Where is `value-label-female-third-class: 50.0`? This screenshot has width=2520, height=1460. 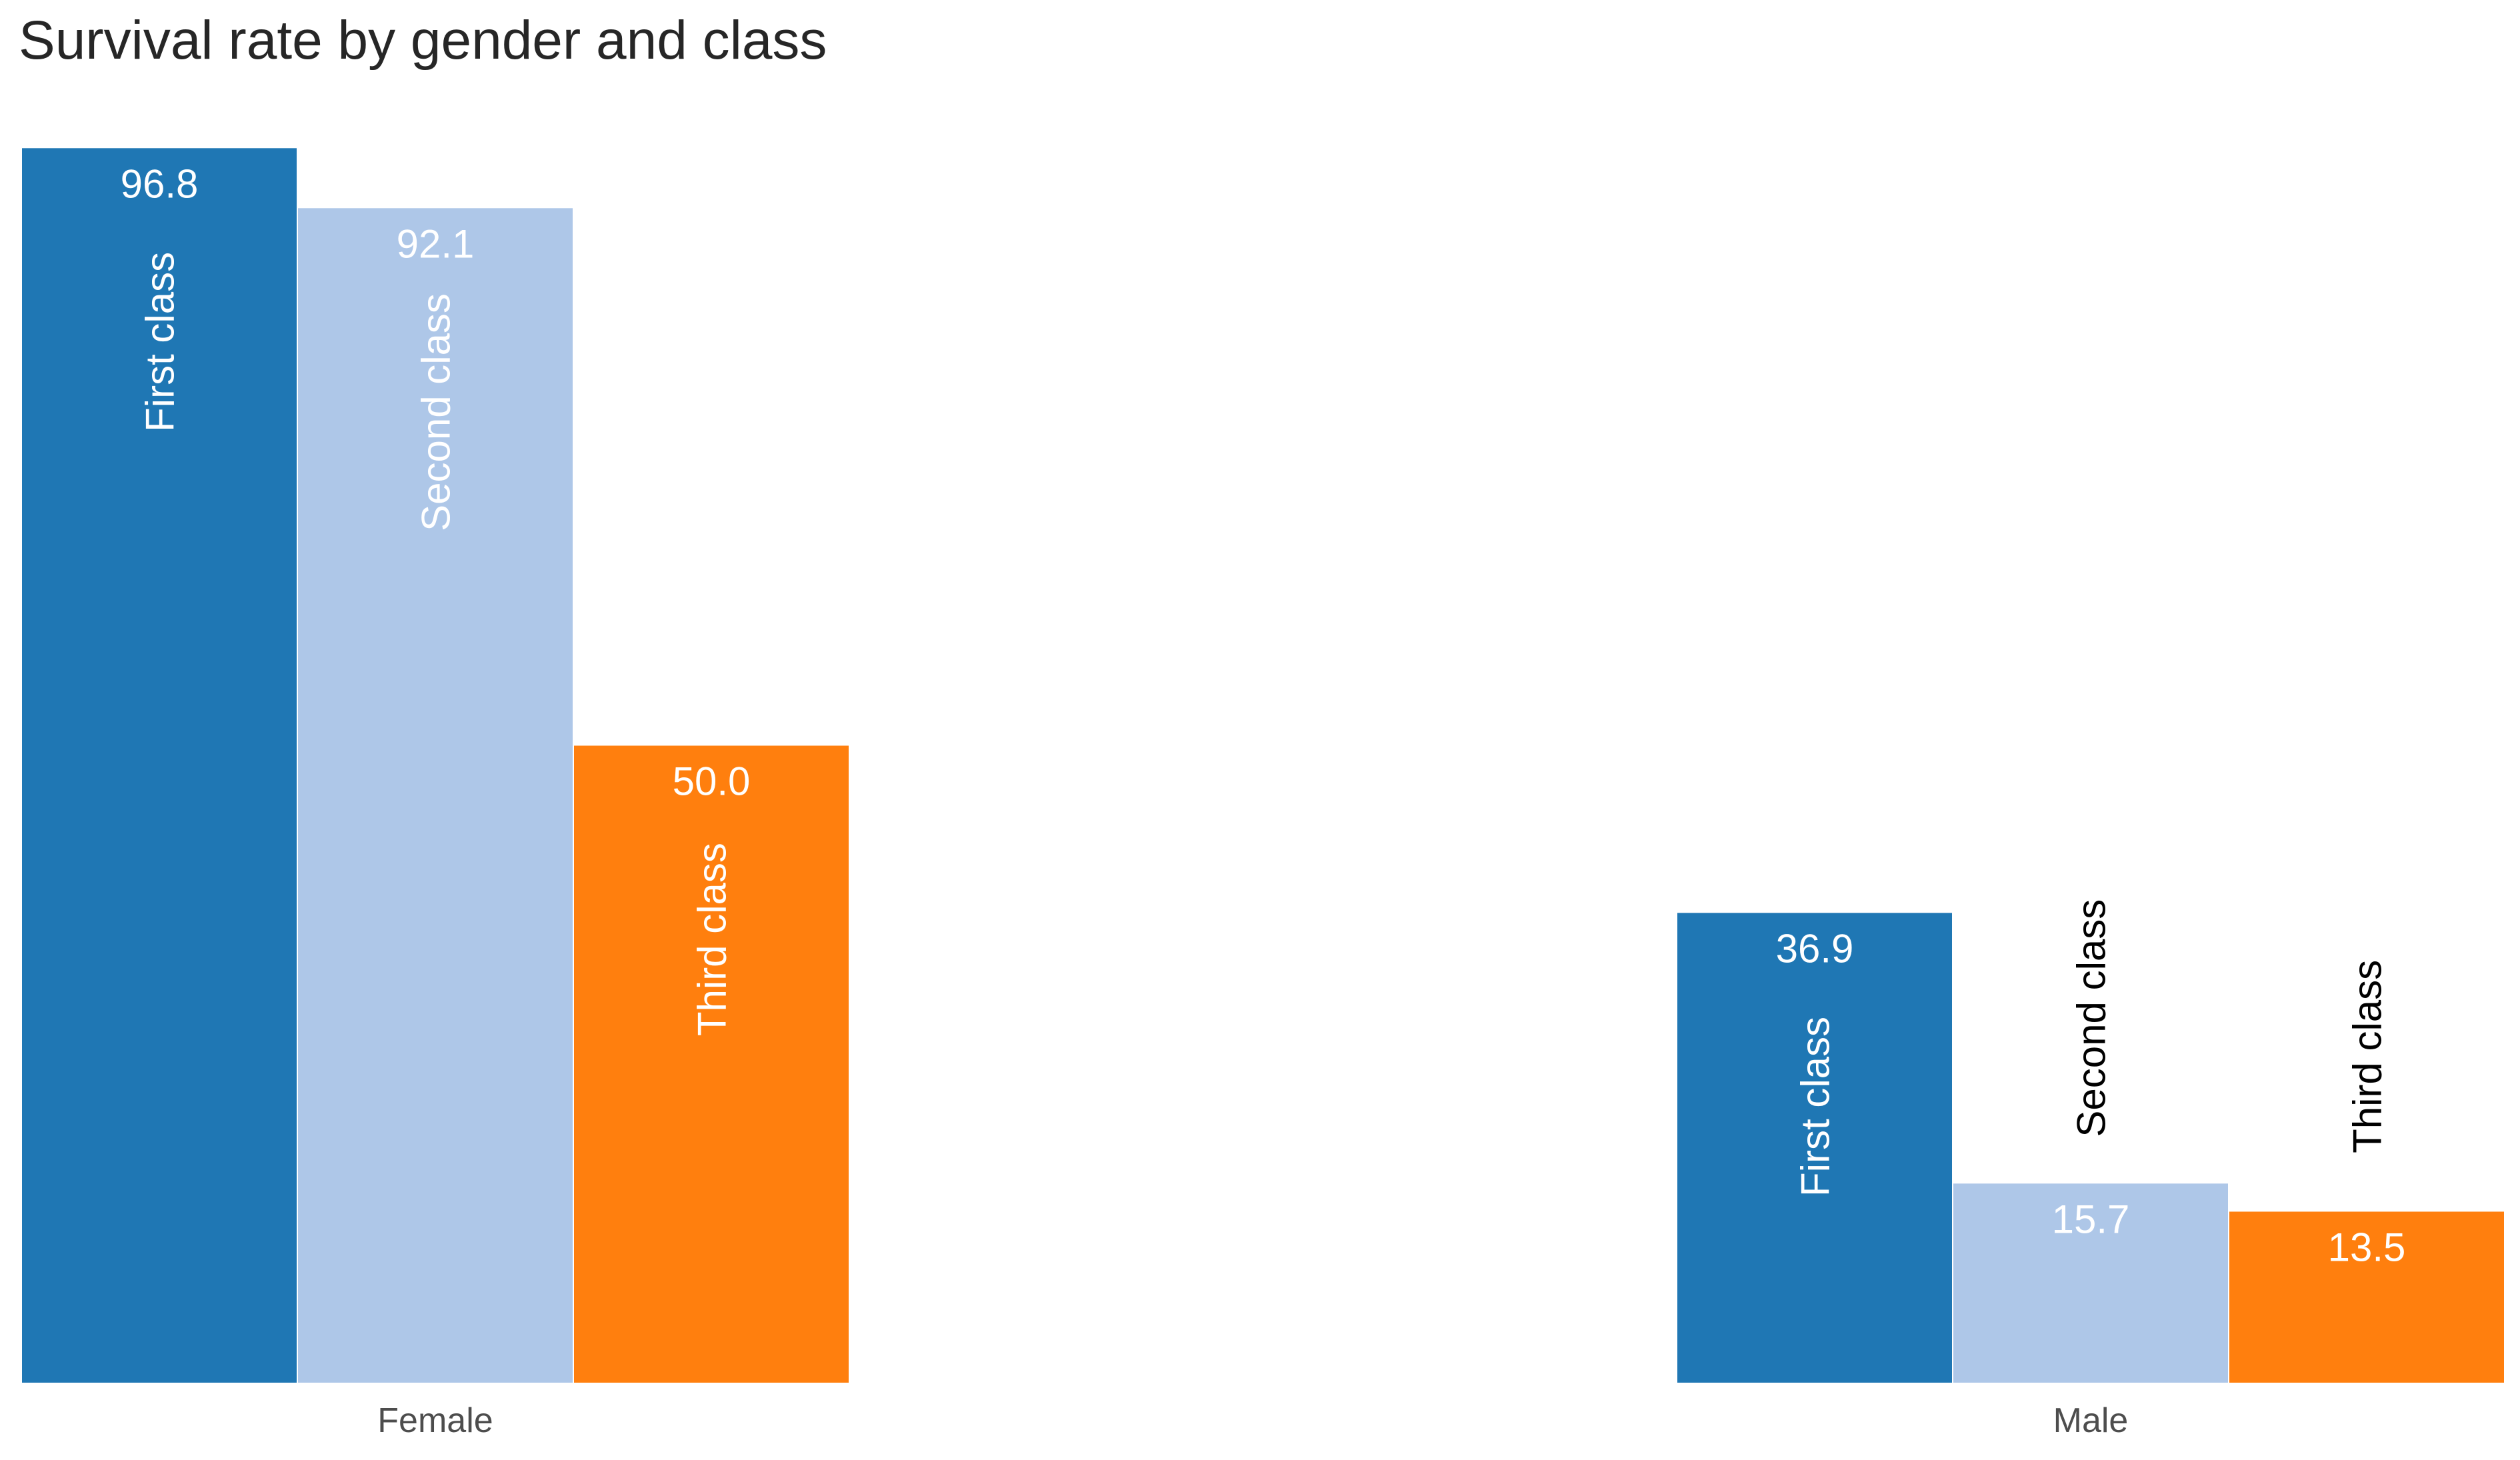 value-label-female-third-class: 50.0 is located at coordinates (712, 781).